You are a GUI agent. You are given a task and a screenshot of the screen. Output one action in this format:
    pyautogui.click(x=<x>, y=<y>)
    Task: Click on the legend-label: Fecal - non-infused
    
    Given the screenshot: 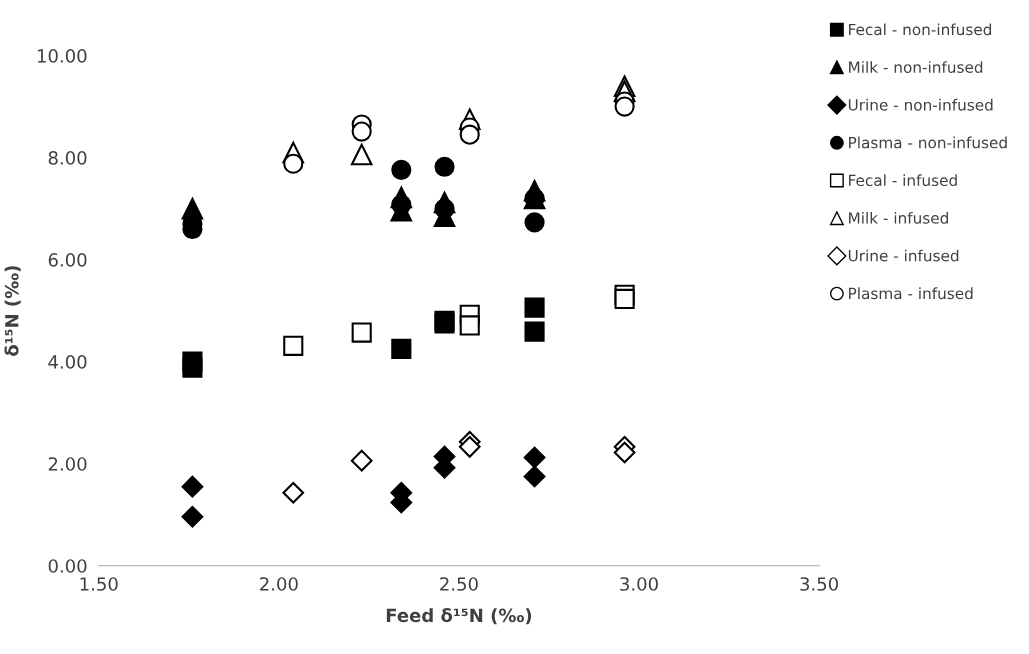 What is the action you would take?
    pyautogui.click(x=920, y=29)
    